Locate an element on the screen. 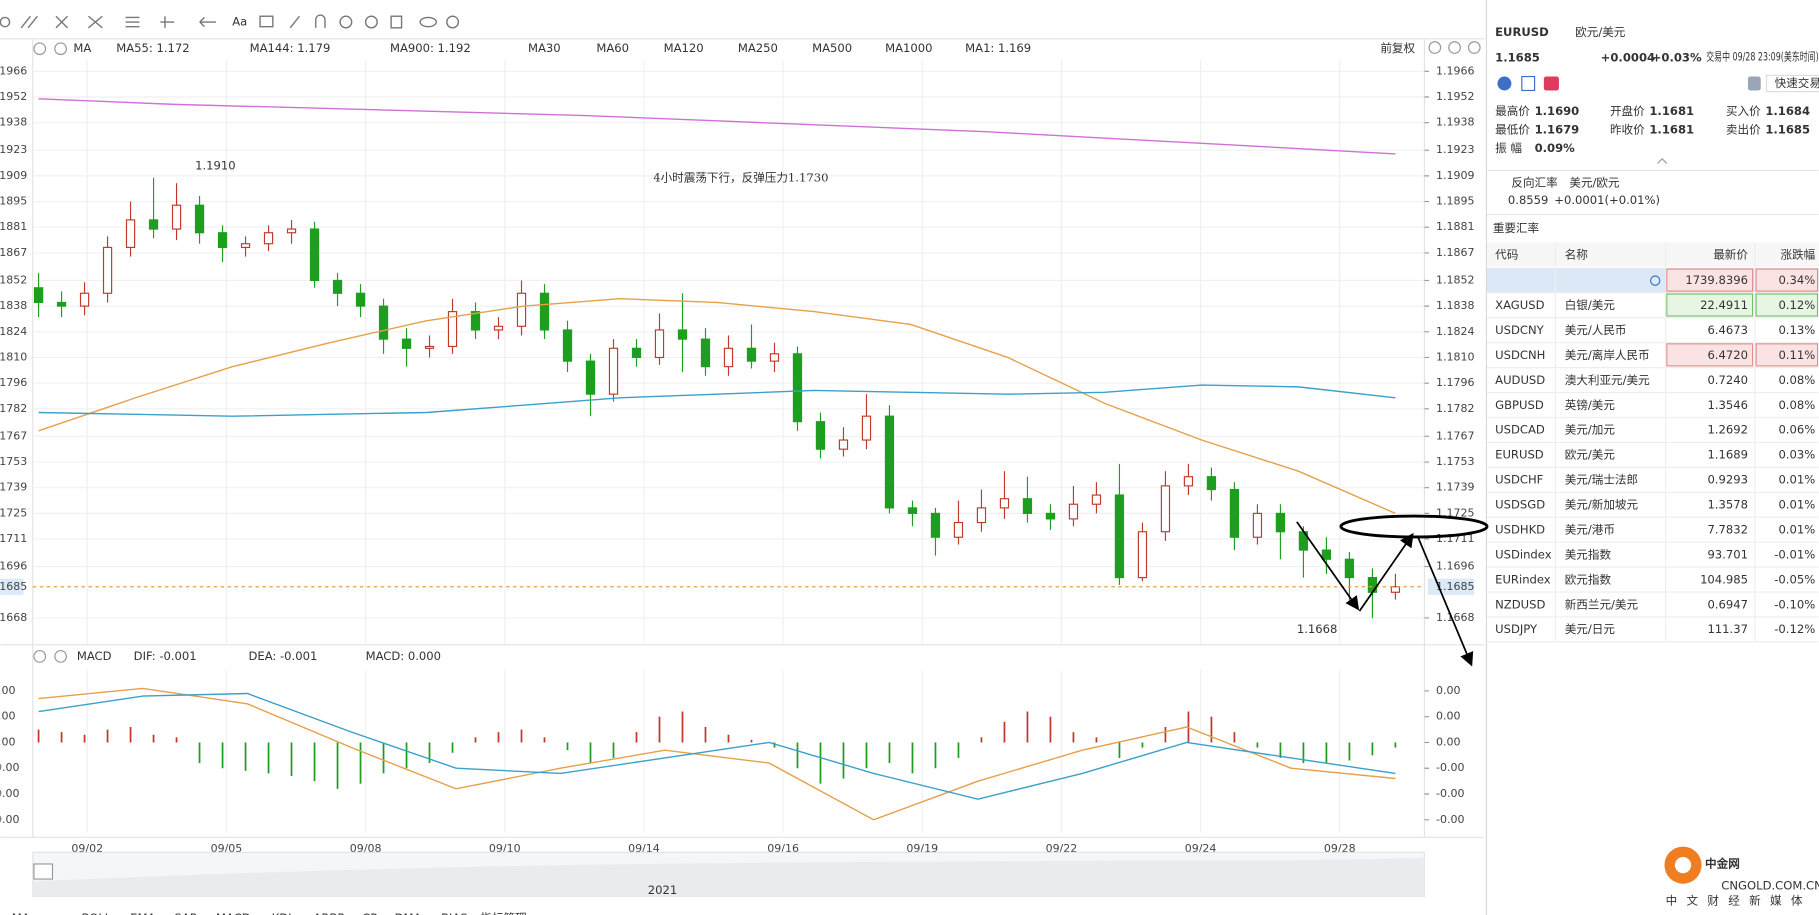 The height and width of the screenshot is (915, 1819). column-header: 涨跌幅 is located at coordinates (1797, 255).